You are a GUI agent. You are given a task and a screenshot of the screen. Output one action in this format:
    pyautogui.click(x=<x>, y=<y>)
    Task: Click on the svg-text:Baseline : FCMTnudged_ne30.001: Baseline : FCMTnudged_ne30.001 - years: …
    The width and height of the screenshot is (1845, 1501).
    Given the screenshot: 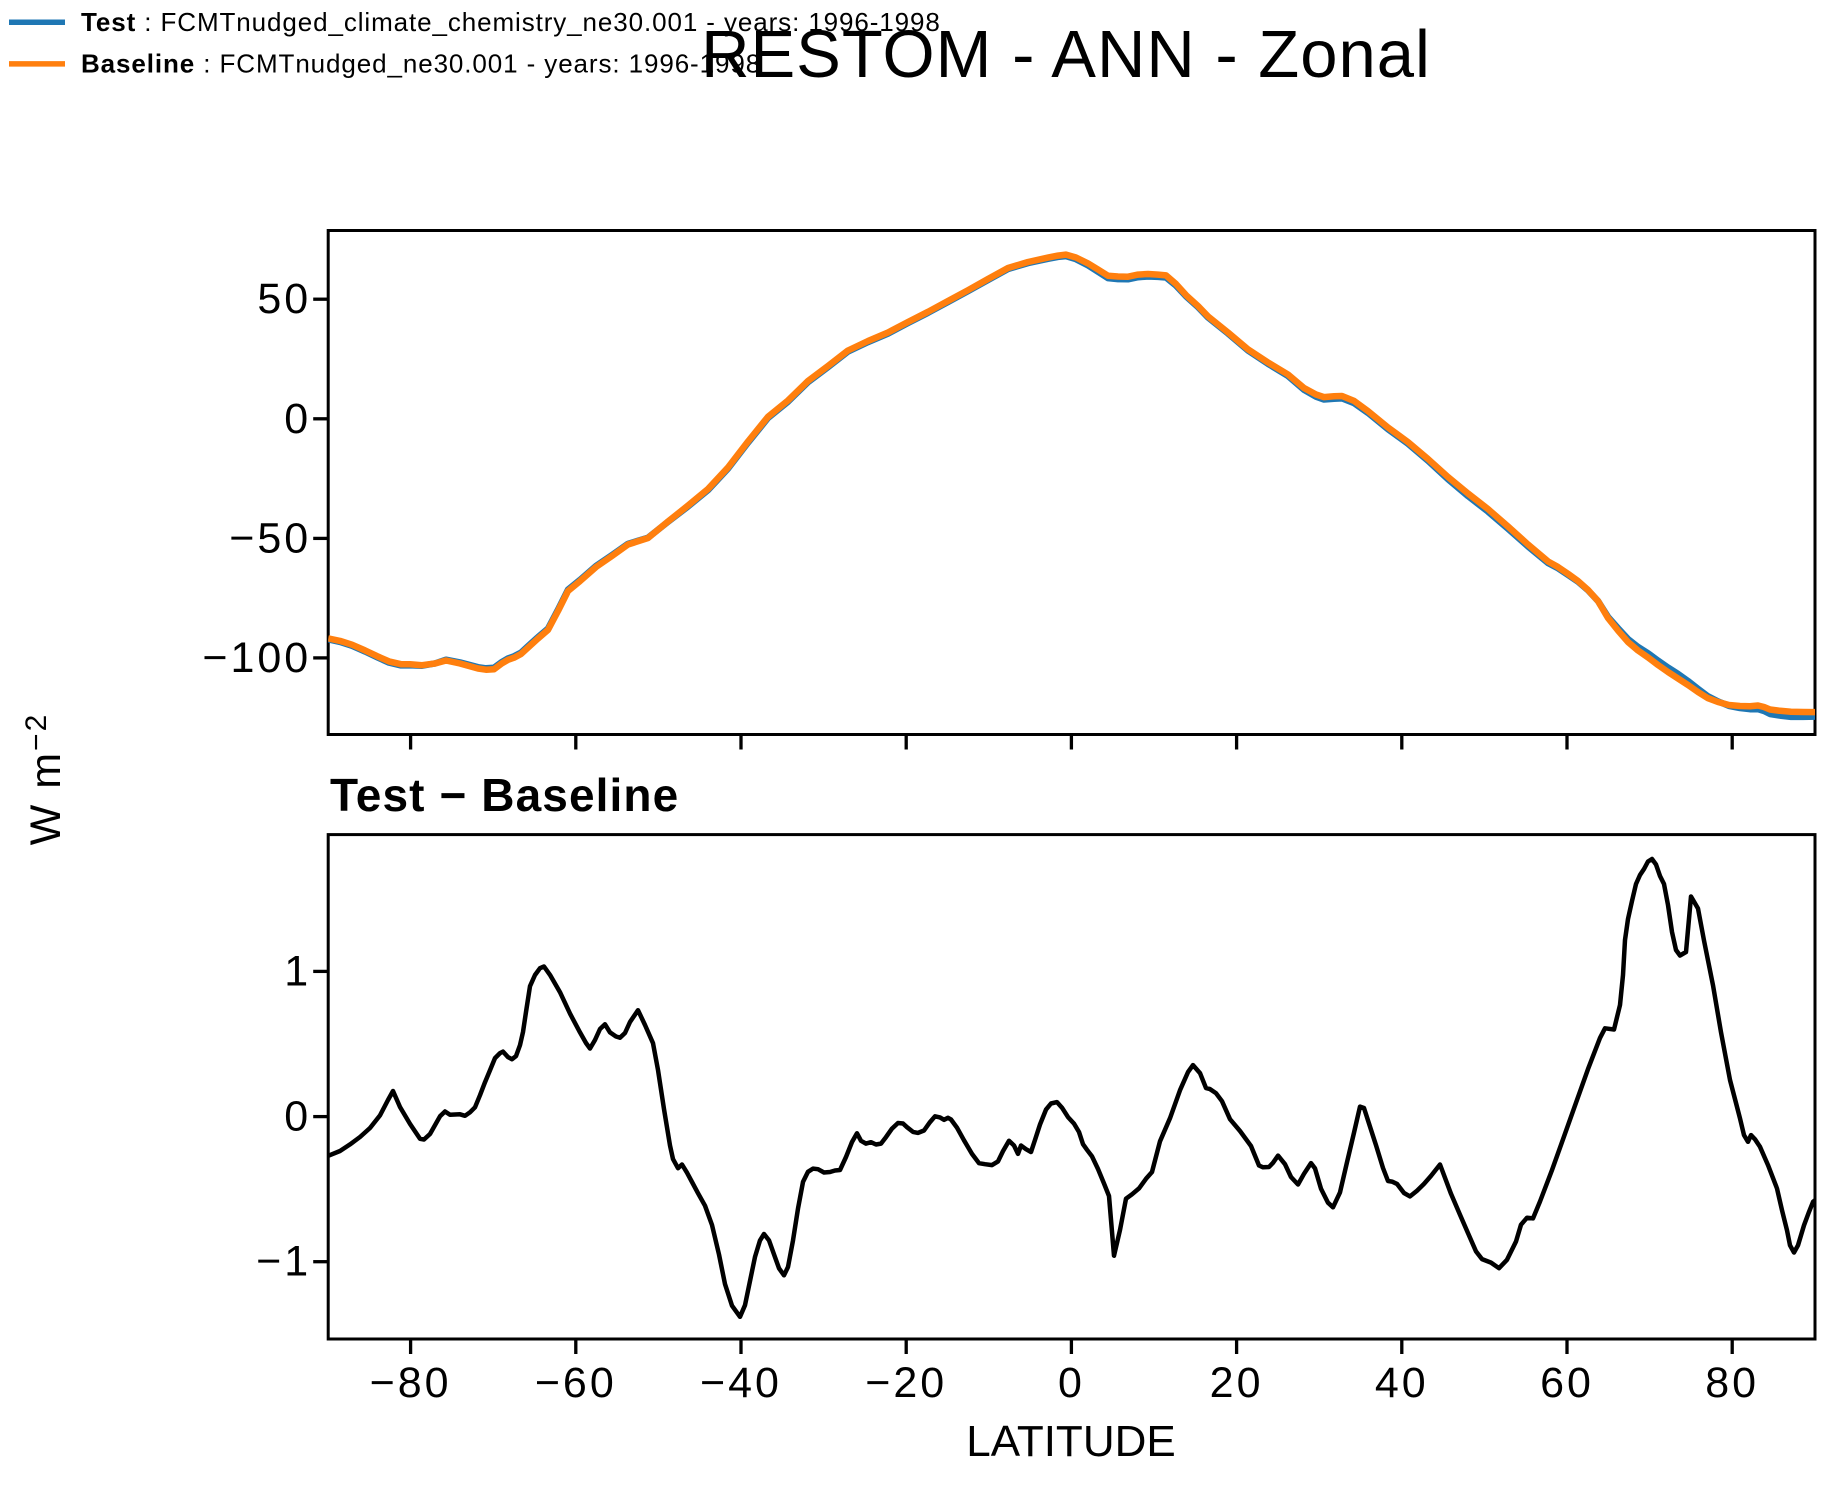 What is the action you would take?
    pyautogui.click(x=421, y=64)
    